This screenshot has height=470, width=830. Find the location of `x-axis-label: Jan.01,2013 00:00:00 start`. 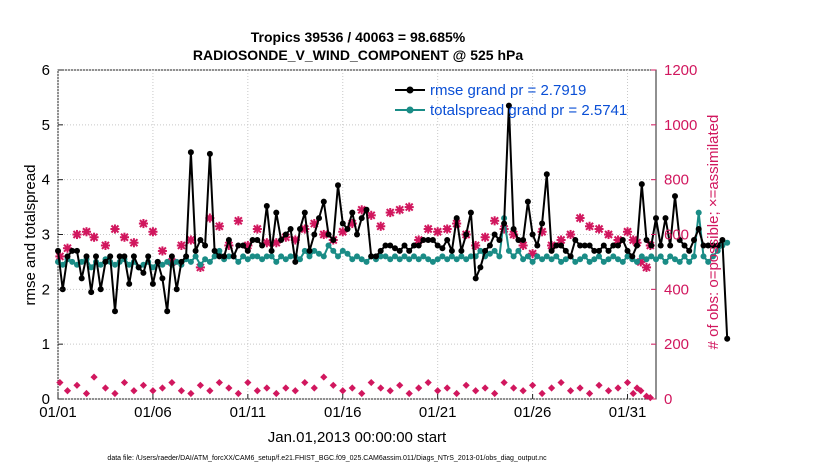

x-axis-label: Jan.01,2013 00:00:00 start is located at coordinates (357, 437).